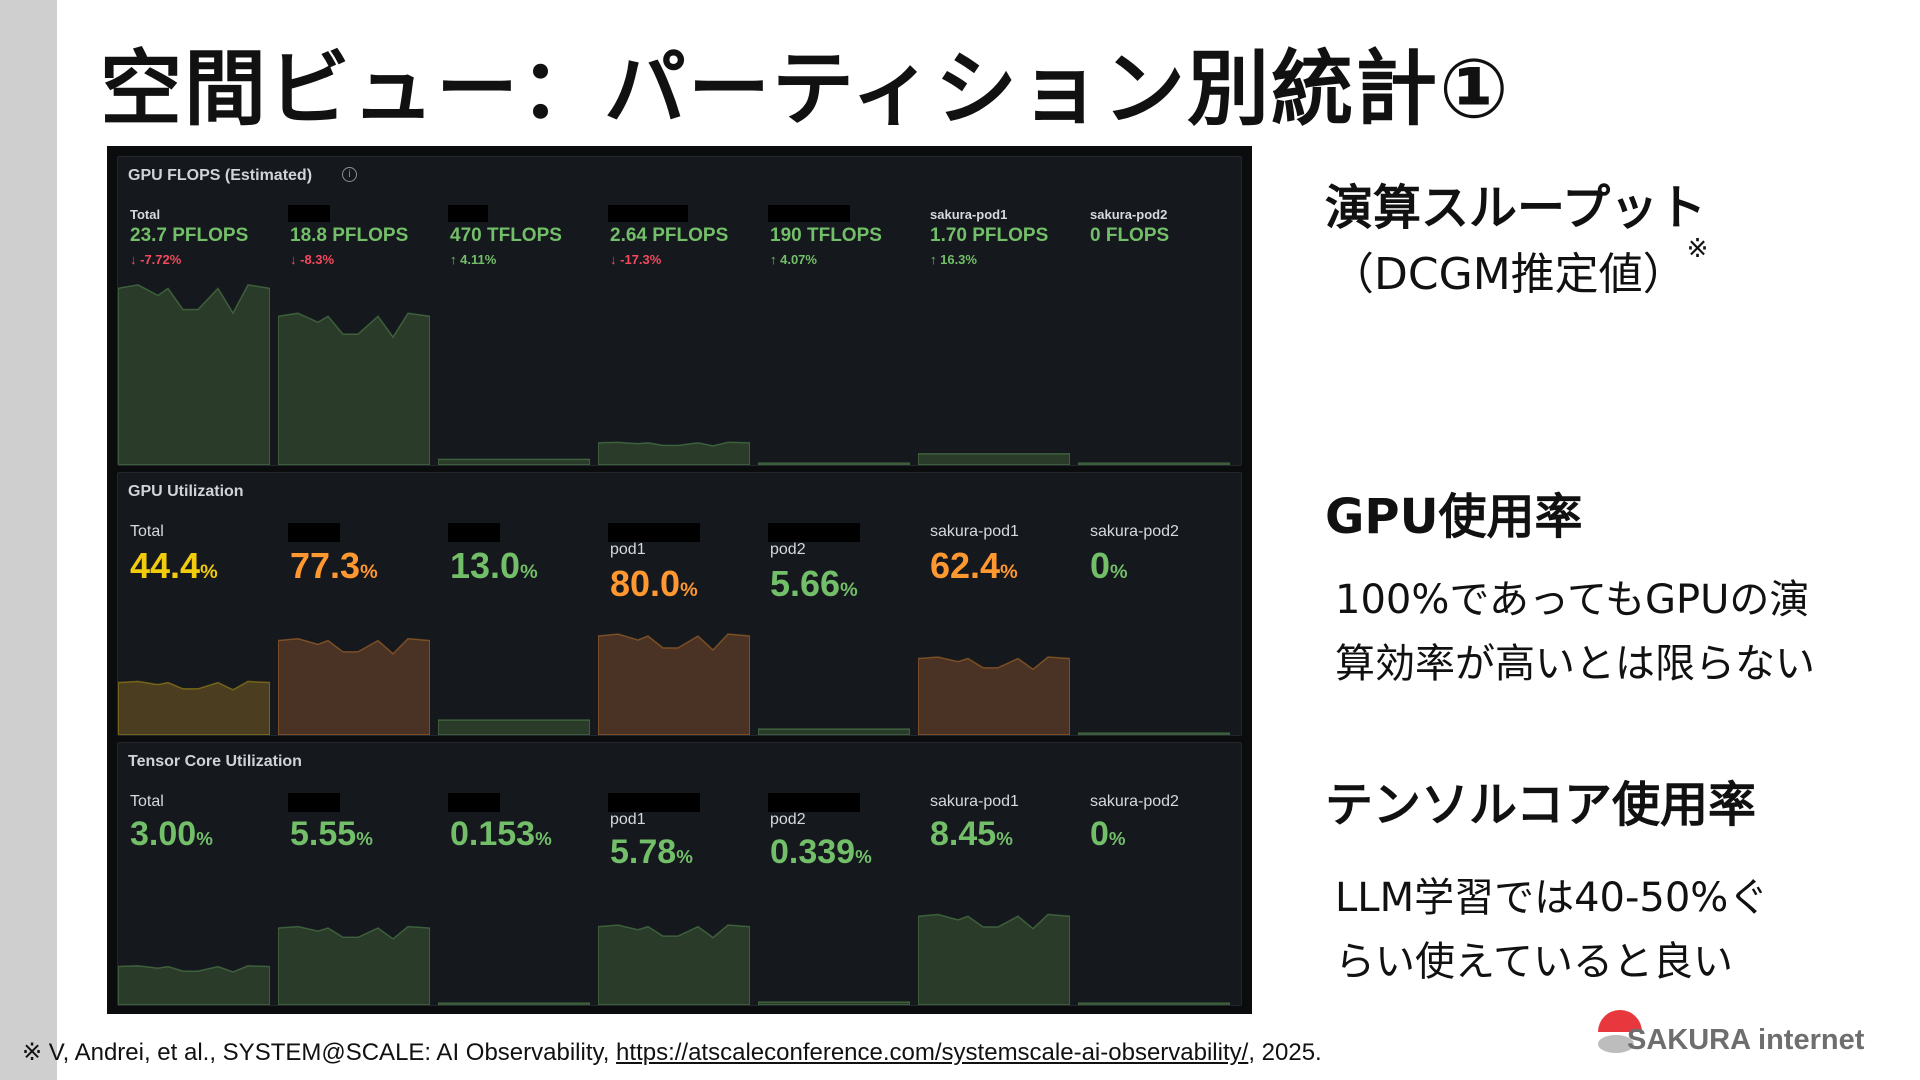 The height and width of the screenshot is (1080, 1920). What do you see at coordinates (1100, 565) in the screenshot?
I see `stat-number: 0` at bounding box center [1100, 565].